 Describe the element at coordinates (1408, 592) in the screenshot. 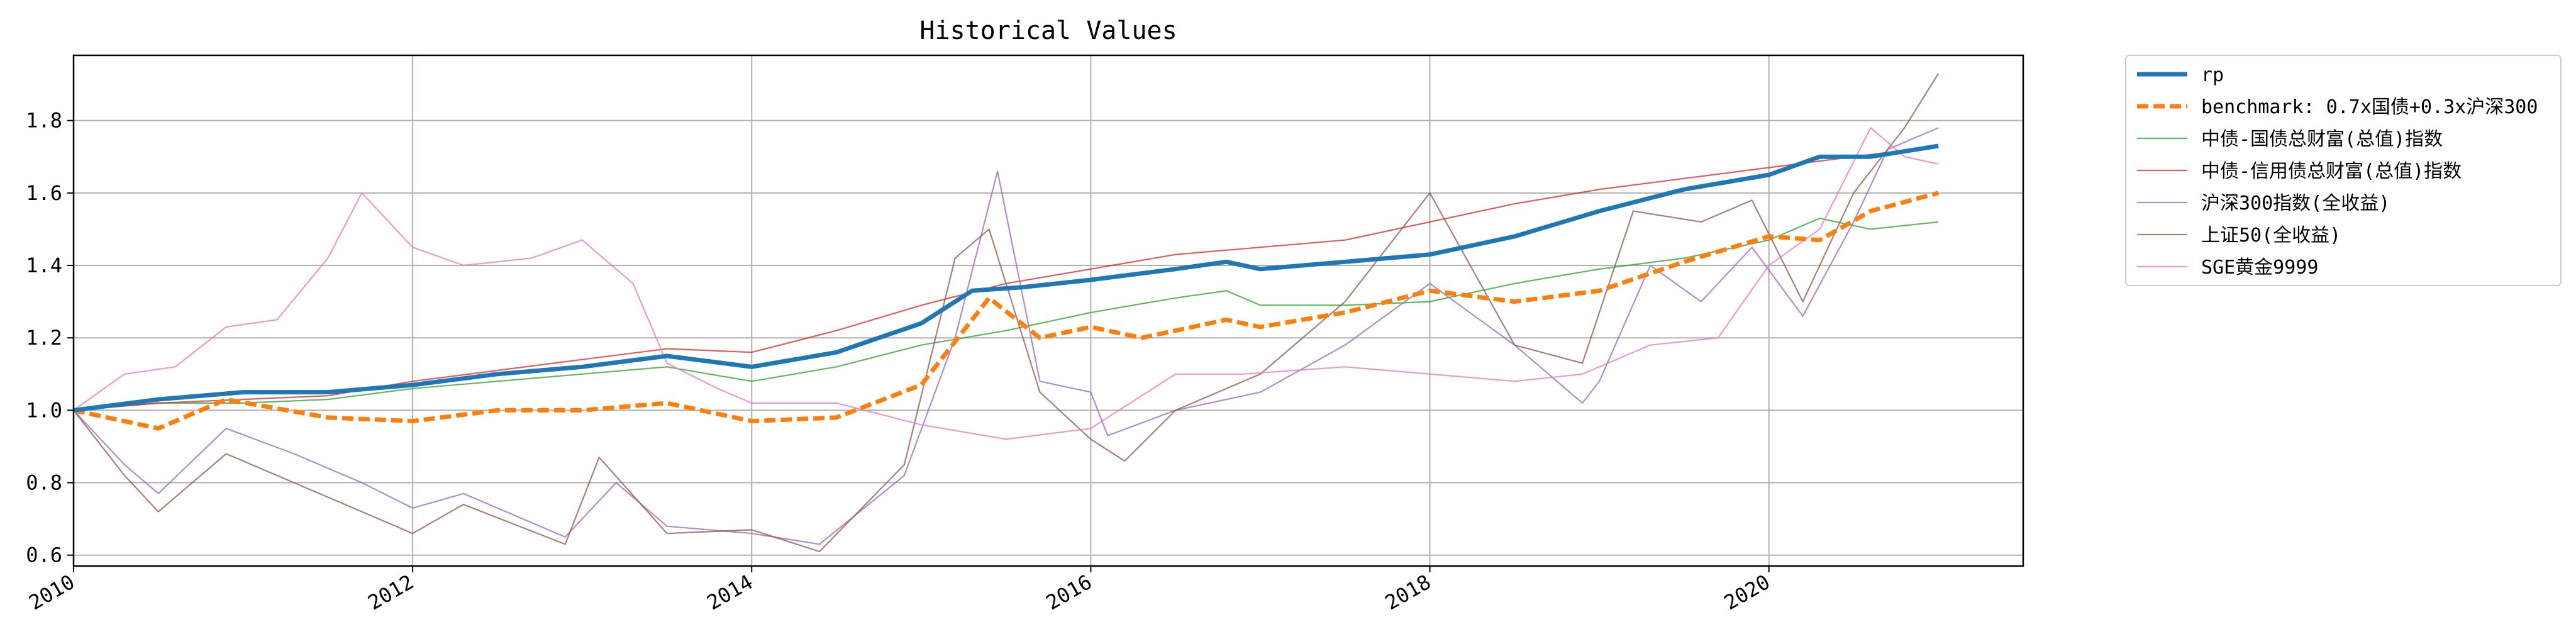

I see `x-tick-label: 2018` at that location.